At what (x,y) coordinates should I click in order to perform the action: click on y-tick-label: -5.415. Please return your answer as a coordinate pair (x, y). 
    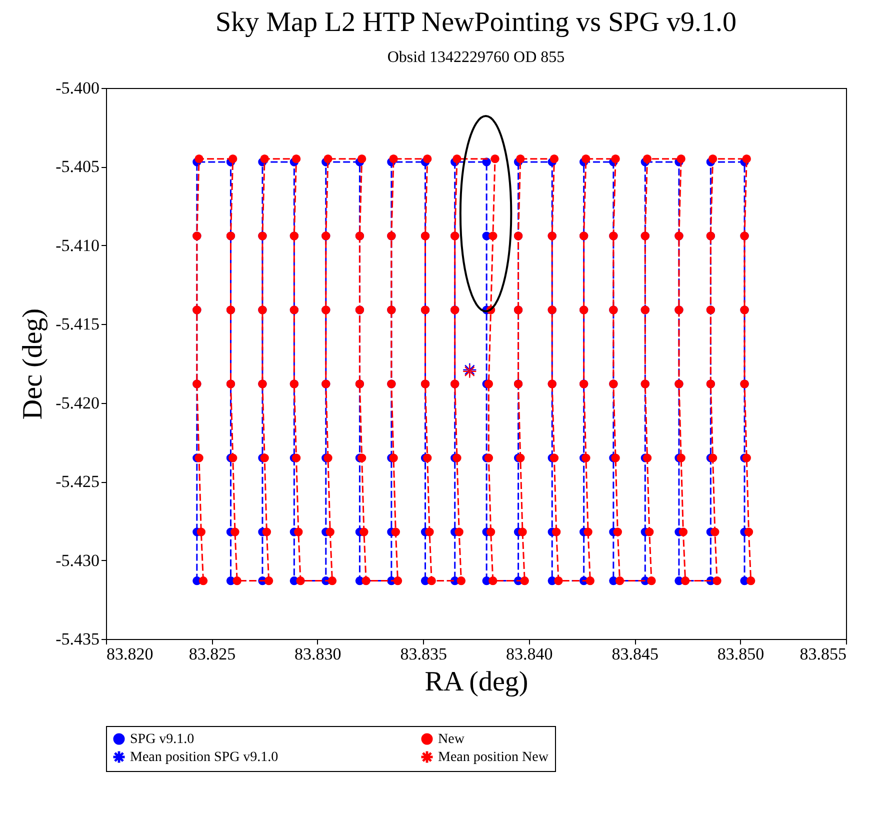
    Looking at the image, I should click on (78, 324).